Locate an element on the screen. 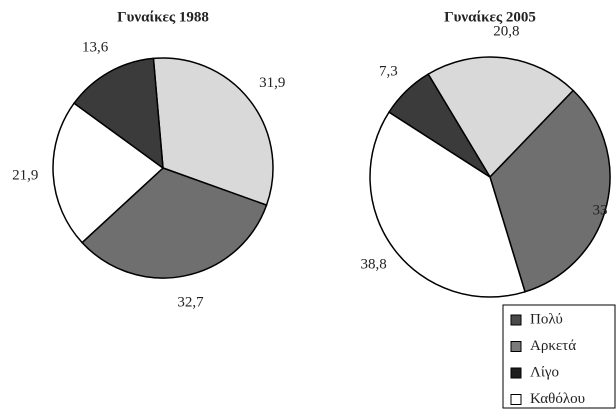 Image resolution: width=616 pixels, height=409 pixels. data-label: 21,9 is located at coordinates (25, 175).